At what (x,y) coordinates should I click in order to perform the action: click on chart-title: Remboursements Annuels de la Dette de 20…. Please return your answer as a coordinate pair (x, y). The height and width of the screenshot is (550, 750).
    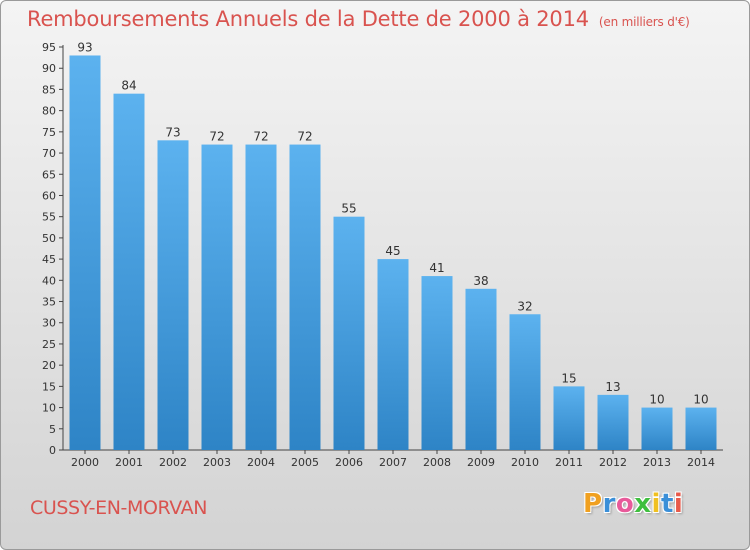
    Looking at the image, I should click on (358, 19).